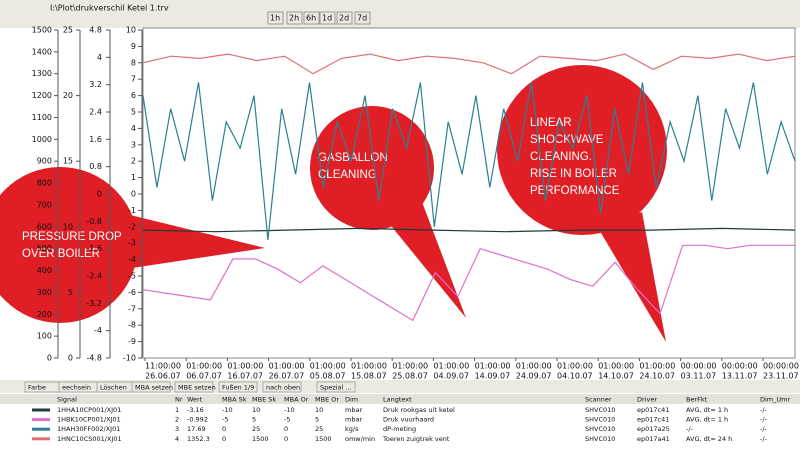 This screenshot has width=800, height=457. What do you see at coordinates (177, 410) in the screenshot?
I see `table-cell: 1` at bounding box center [177, 410].